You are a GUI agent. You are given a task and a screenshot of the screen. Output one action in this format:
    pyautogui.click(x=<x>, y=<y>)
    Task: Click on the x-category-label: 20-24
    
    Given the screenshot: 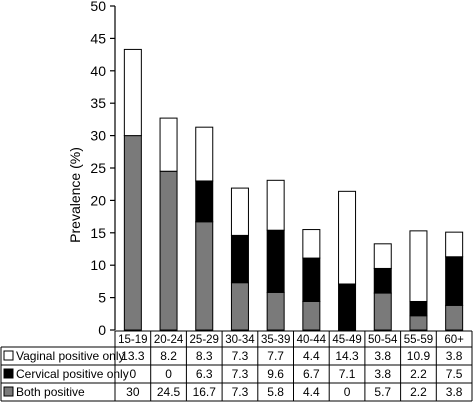 What is the action you would take?
    pyautogui.click(x=169, y=340)
    